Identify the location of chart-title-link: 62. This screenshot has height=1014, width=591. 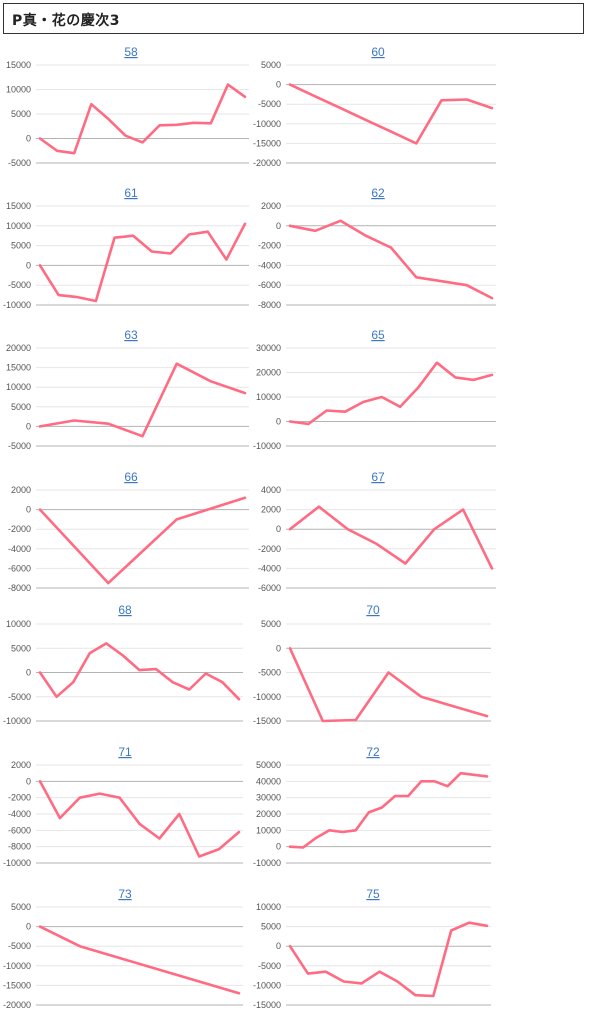
(378, 193).